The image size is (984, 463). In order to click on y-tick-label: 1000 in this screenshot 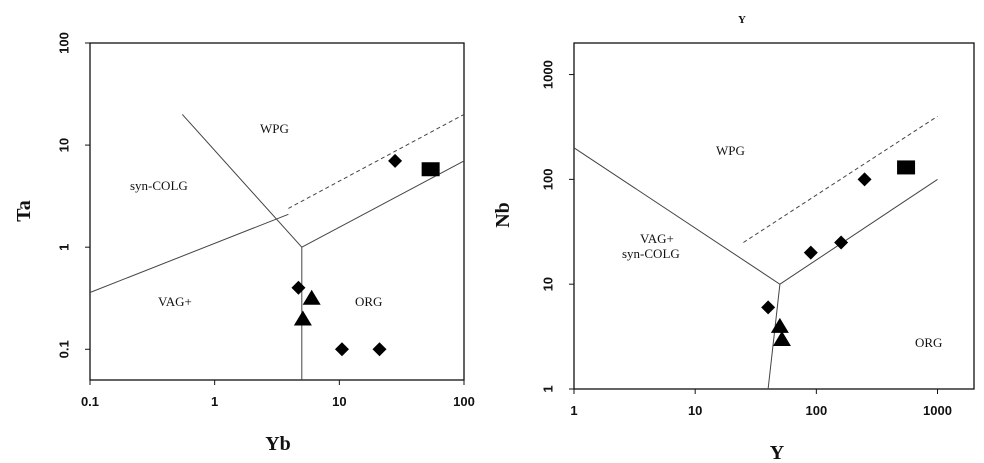, I will do `click(547, 74)`.